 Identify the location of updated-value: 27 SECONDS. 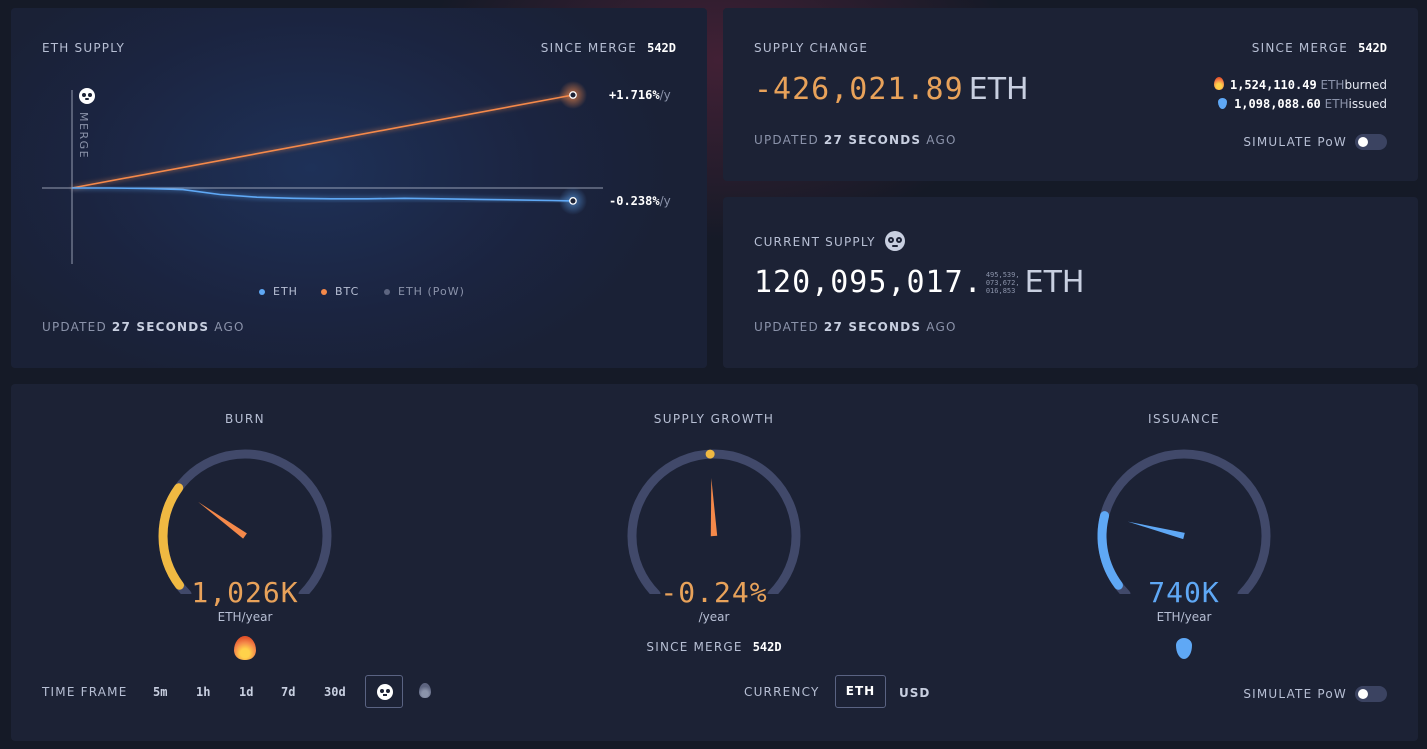
(160, 327).